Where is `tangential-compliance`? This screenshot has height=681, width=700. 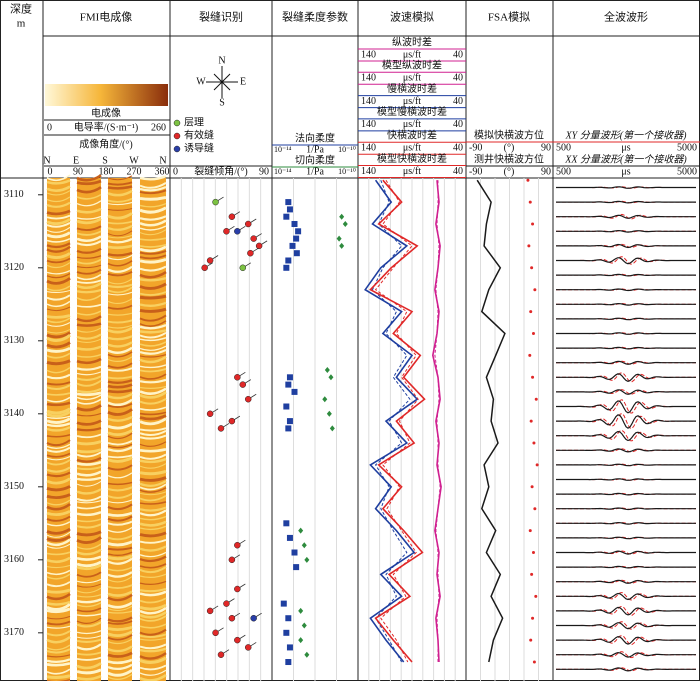
tangential-compliance is located at coordinates (345, 223).